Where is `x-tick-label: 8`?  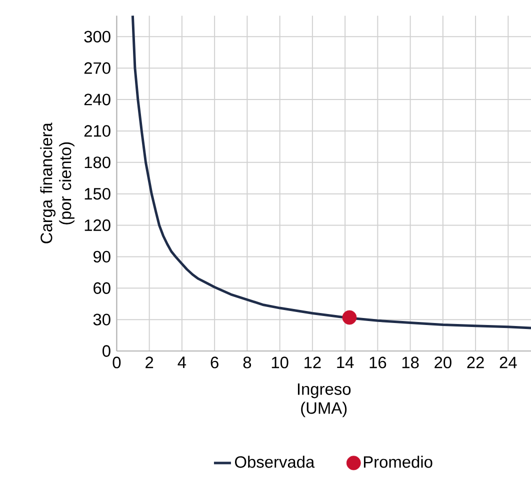 x-tick-label: 8 is located at coordinates (247, 362).